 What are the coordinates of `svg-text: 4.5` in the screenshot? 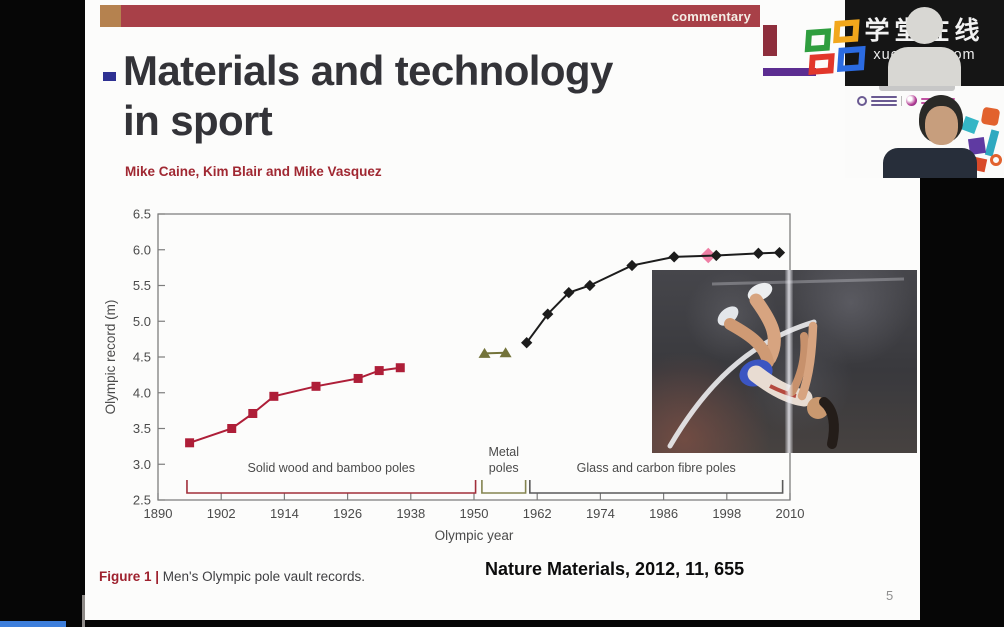 It's located at (142, 357).